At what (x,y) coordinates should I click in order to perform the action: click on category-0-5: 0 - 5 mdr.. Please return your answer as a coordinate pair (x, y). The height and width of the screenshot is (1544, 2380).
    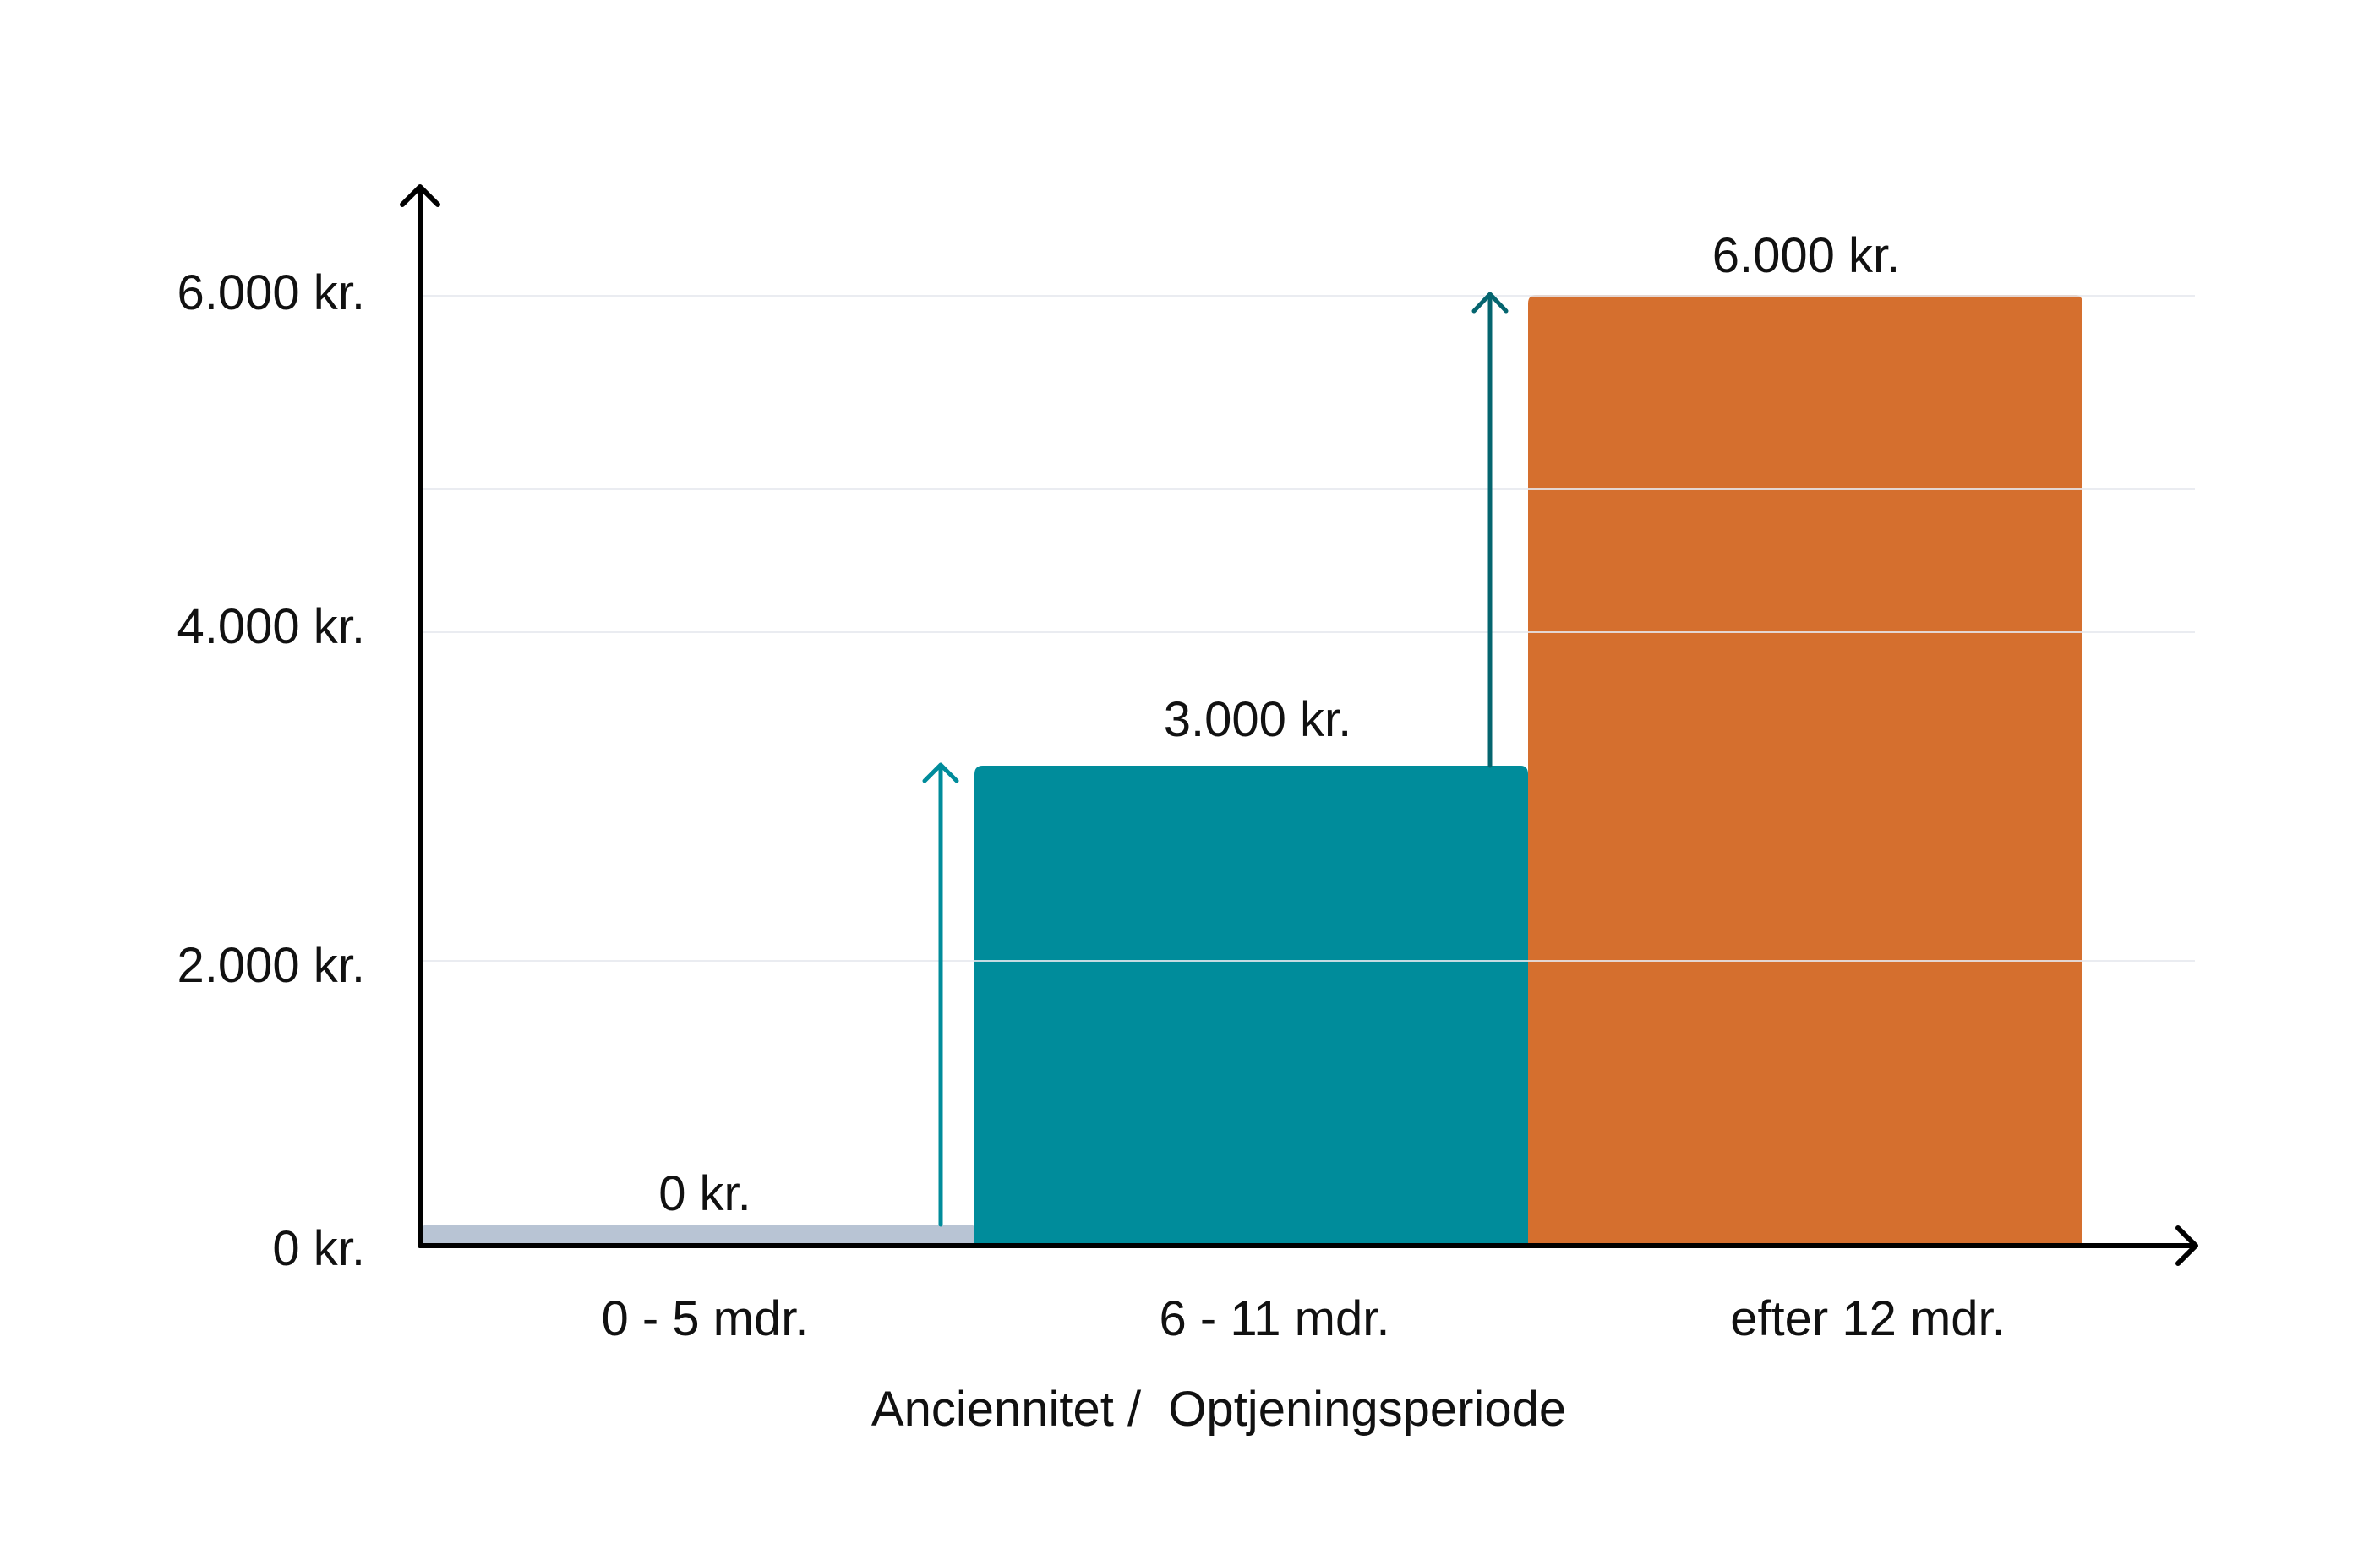
    Looking at the image, I should click on (705, 1318).